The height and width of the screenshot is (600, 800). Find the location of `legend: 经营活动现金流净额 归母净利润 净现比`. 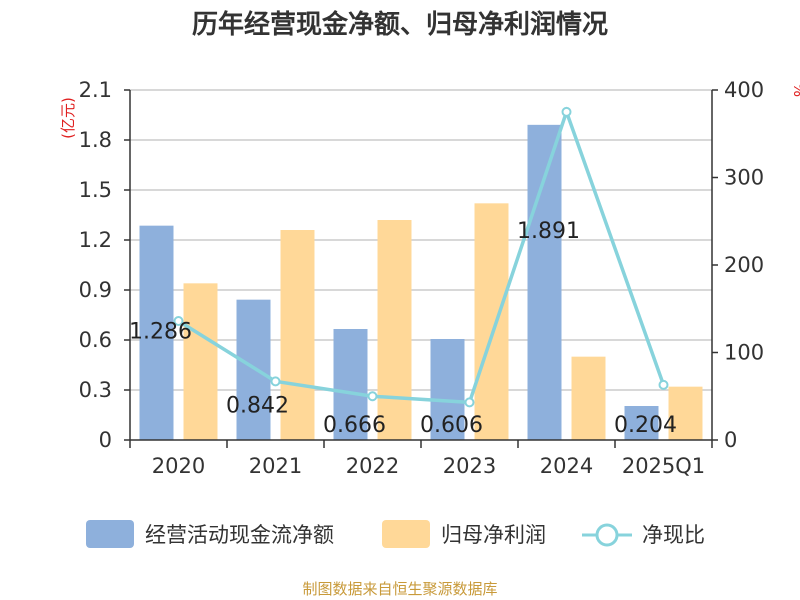

legend: 经营活动现金流净额 归母净利润 净现比 is located at coordinates (395, 534).